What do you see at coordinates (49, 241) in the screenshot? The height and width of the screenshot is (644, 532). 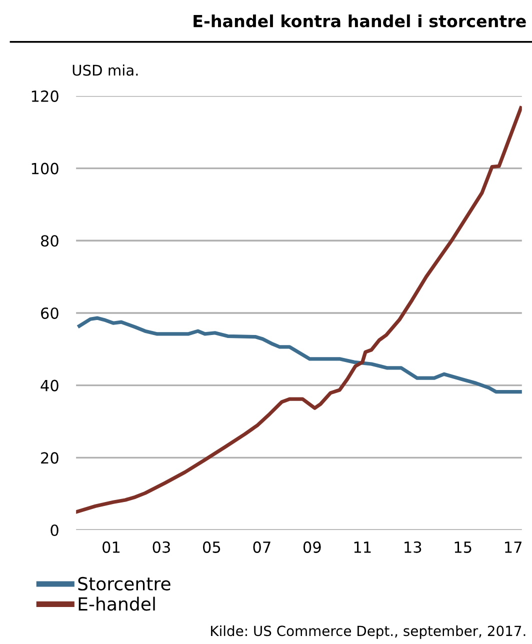 I see `y-tick-label: 80` at bounding box center [49, 241].